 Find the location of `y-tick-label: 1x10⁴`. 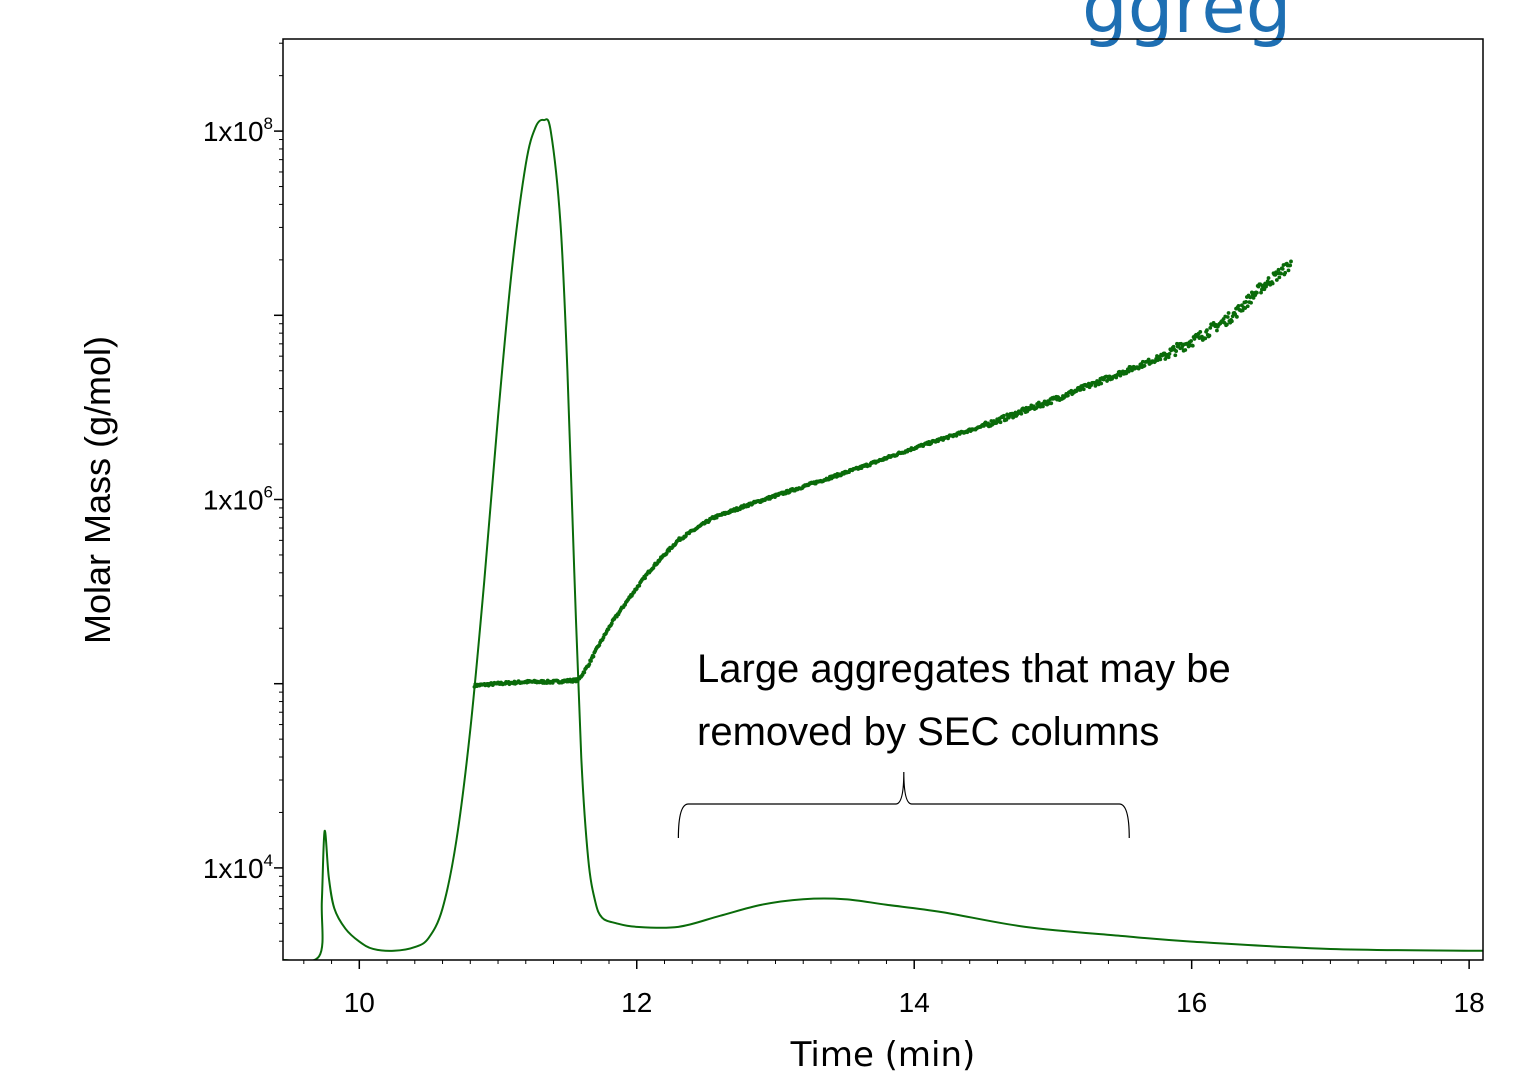

y-tick-label: 1x10⁴ is located at coordinates (238, 867).